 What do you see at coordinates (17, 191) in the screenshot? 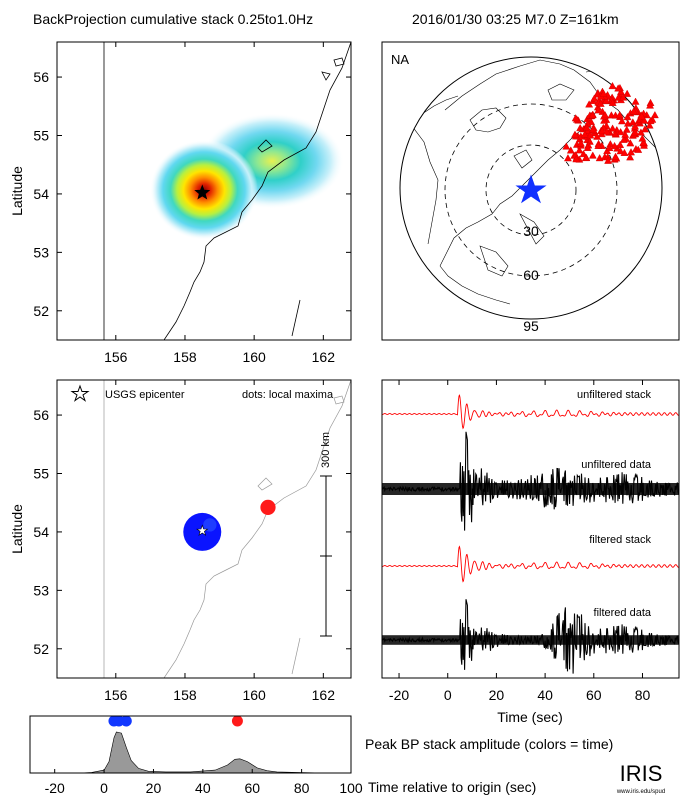
I see `map1-ylabel: Latitude` at bounding box center [17, 191].